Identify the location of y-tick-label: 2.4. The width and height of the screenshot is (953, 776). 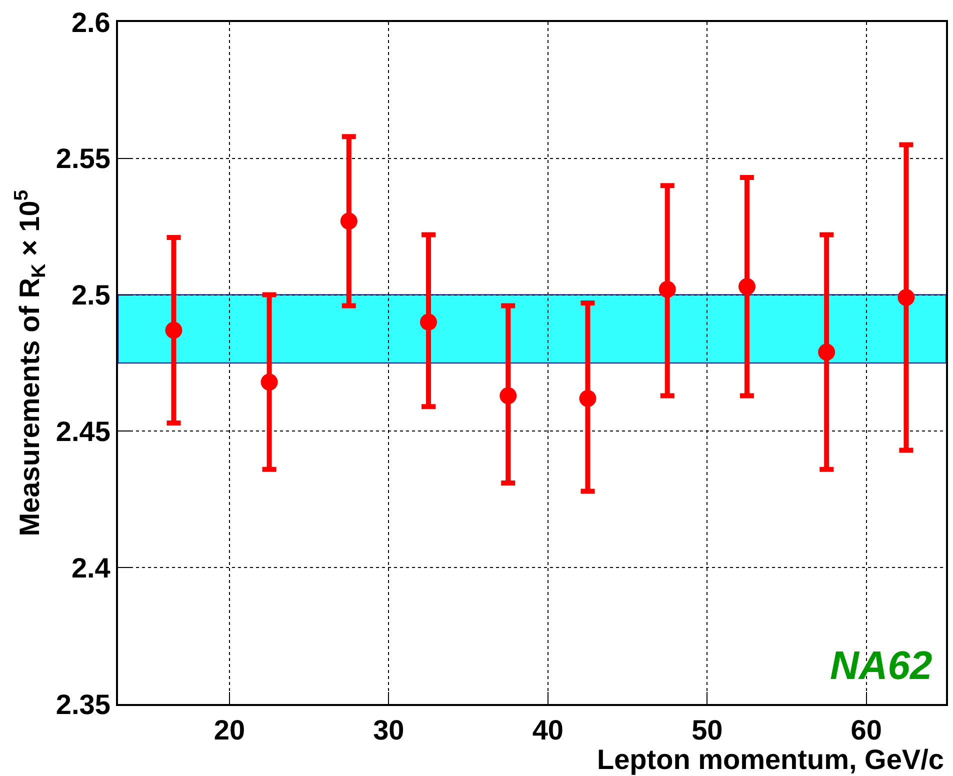
(91, 568).